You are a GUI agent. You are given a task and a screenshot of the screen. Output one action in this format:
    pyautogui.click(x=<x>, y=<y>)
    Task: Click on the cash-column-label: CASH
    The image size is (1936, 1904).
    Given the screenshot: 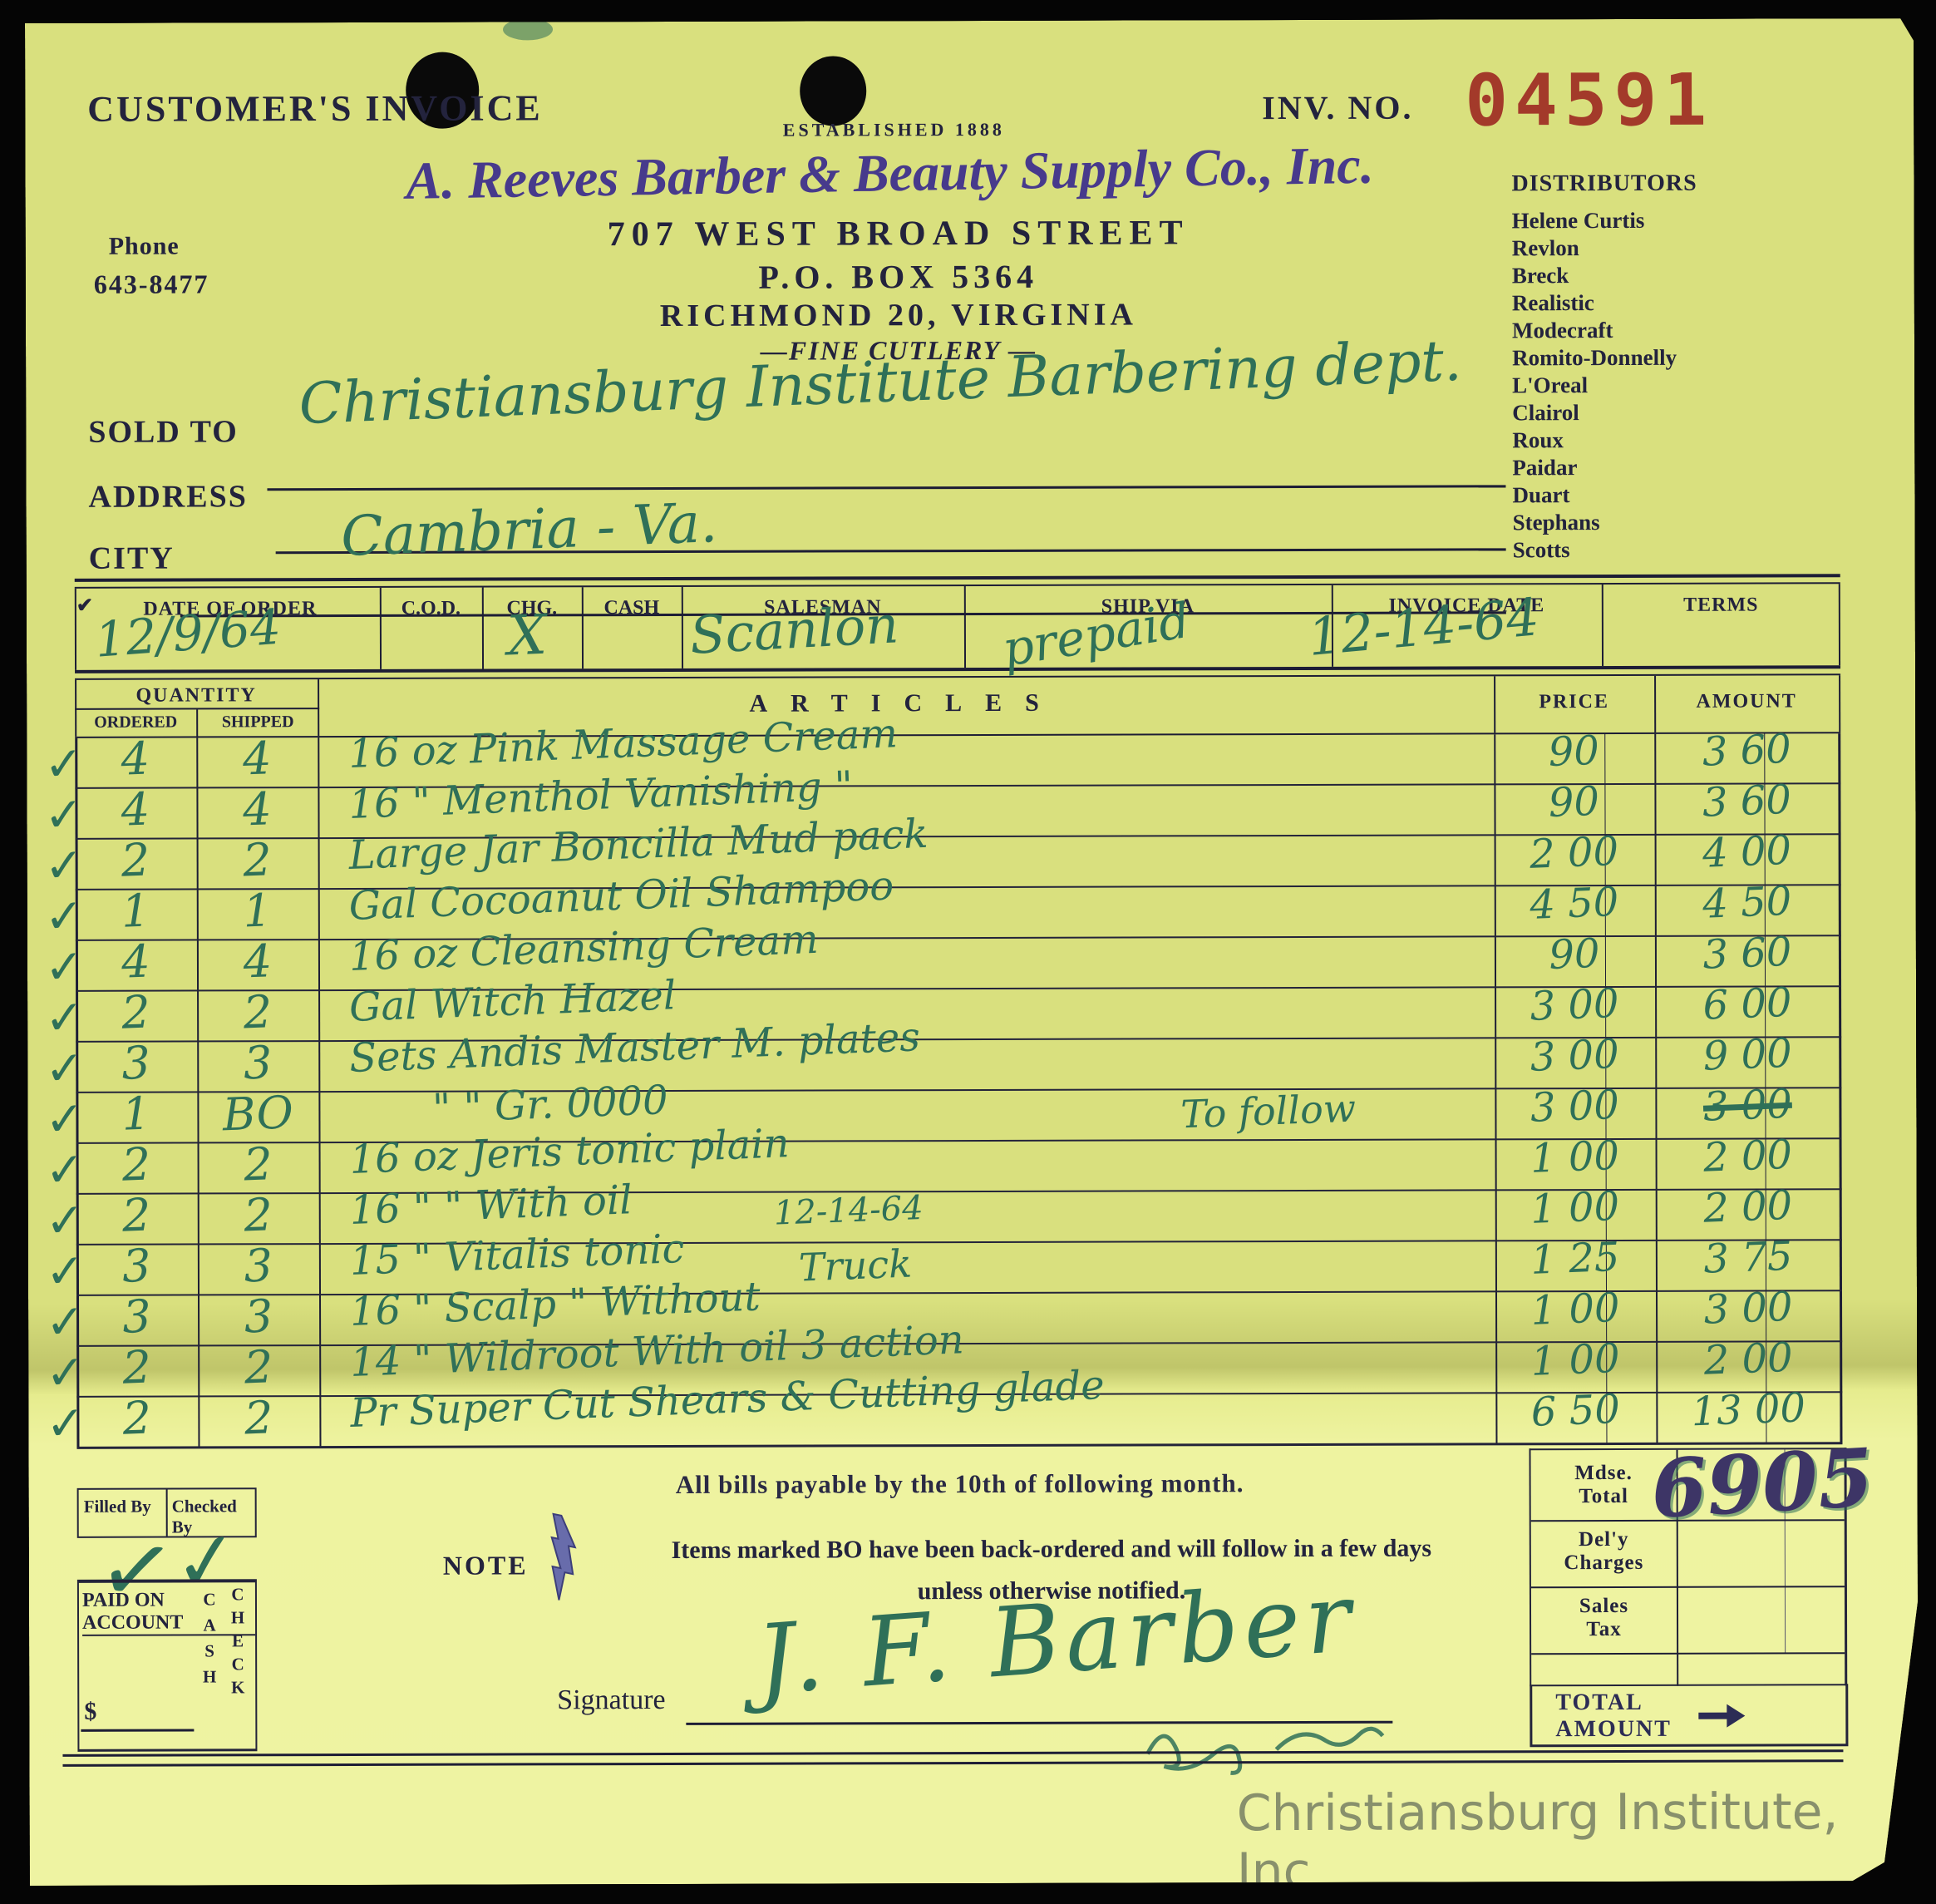 What is the action you would take?
    pyautogui.click(x=209, y=1641)
    